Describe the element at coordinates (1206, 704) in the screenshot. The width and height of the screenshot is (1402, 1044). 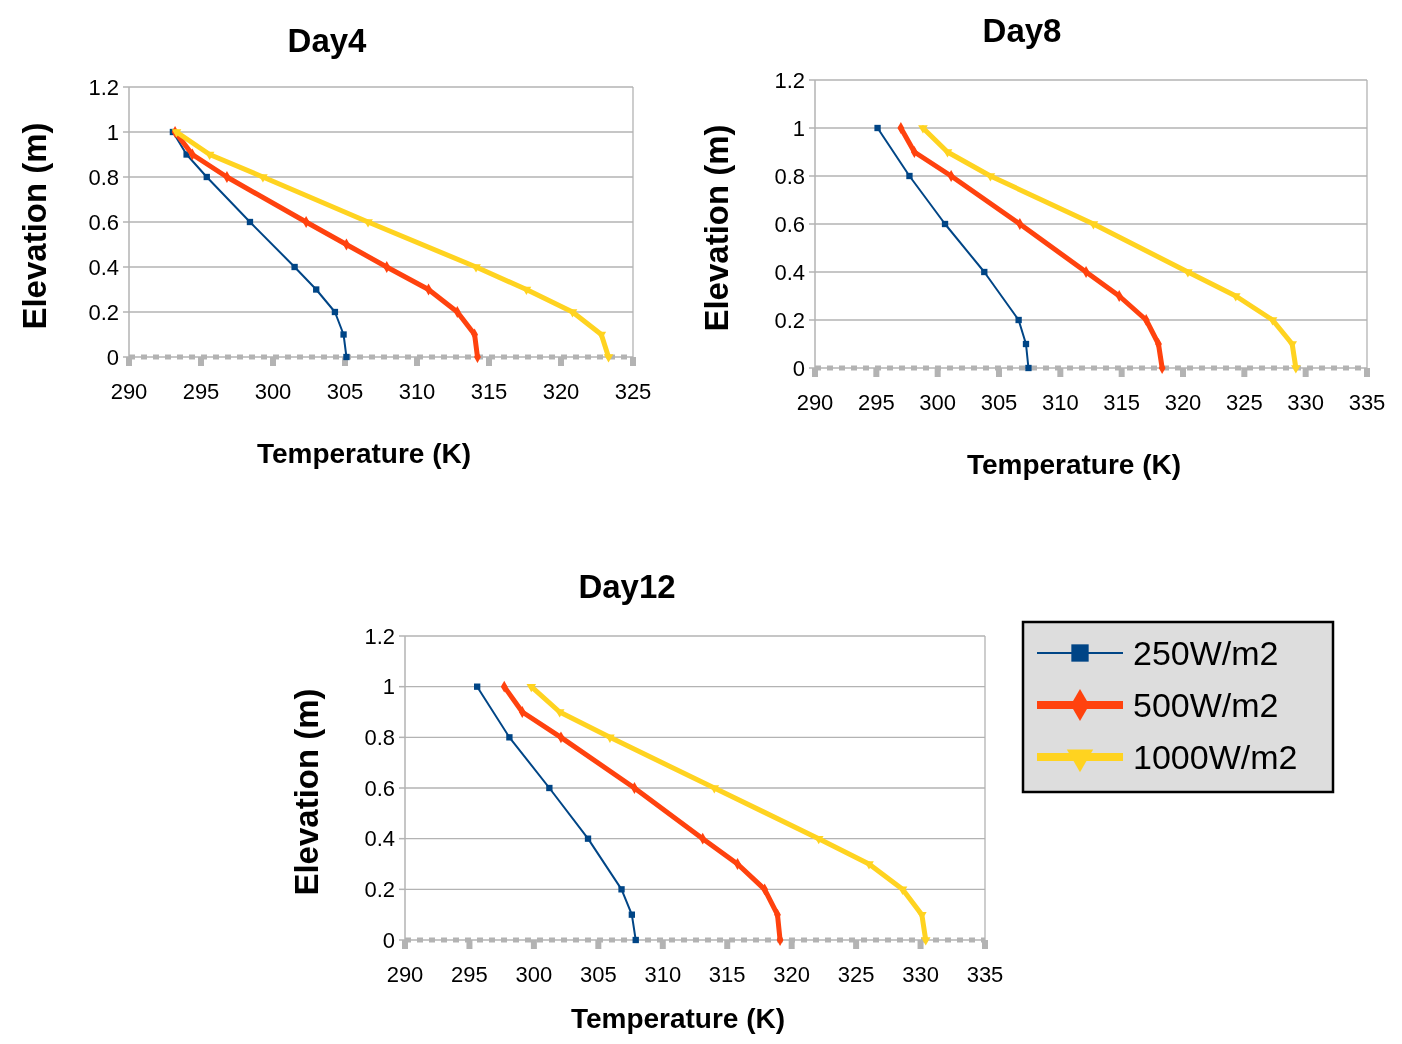
I see `legend-label: 500W/m2` at that location.